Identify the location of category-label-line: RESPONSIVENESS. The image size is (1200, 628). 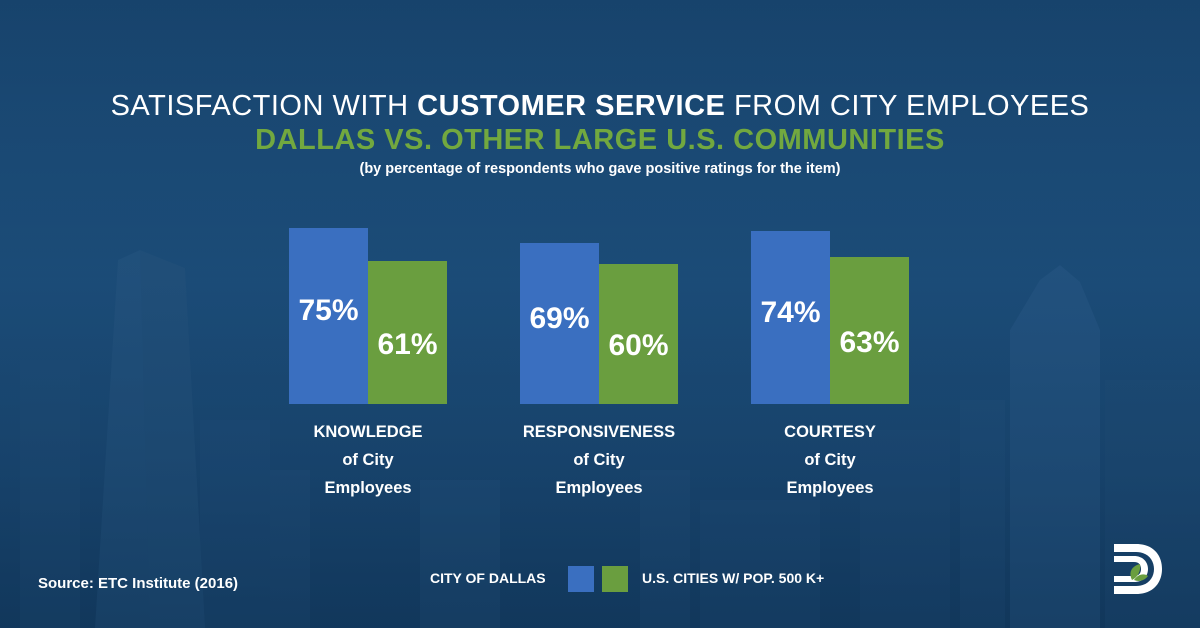
(599, 432).